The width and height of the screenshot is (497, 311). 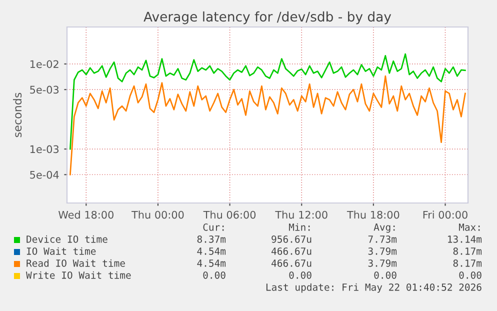 What do you see at coordinates (61, 251) in the screenshot?
I see `legend-label: IO Wait time` at bounding box center [61, 251].